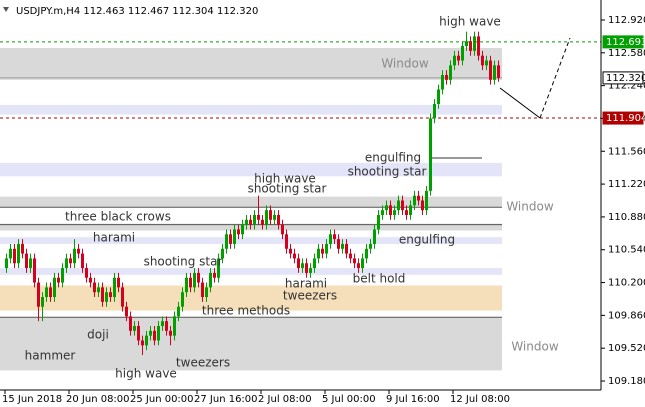 The image size is (645, 407). What do you see at coordinates (98, 335) in the screenshot?
I see `pattern-label: doji` at bounding box center [98, 335].